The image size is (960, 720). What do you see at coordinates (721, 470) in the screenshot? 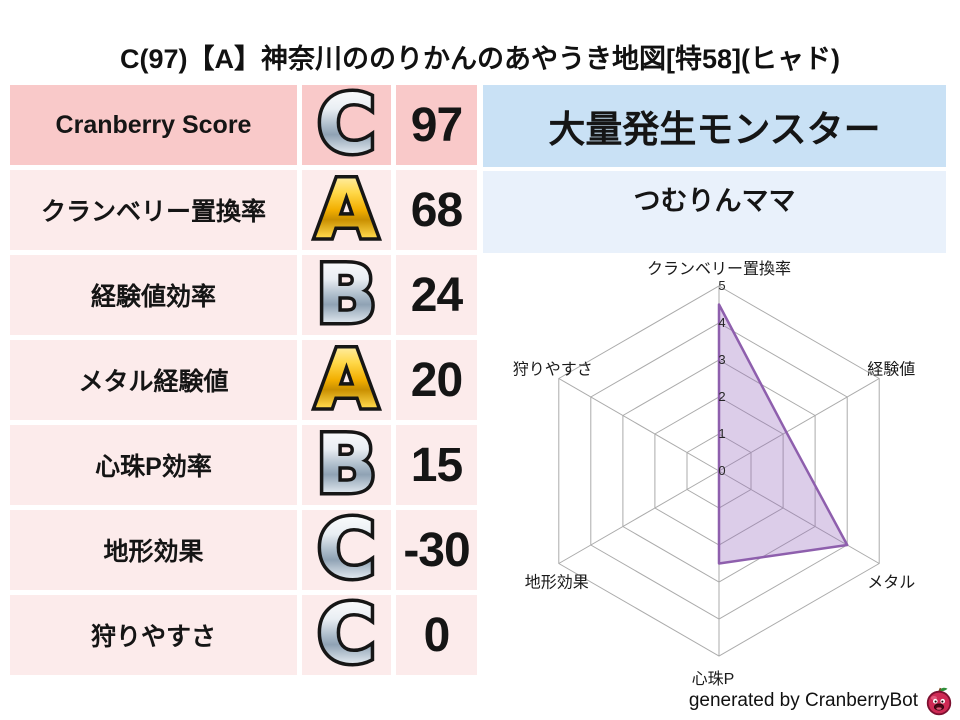
I see `radar-tick-label: 0` at bounding box center [721, 470].